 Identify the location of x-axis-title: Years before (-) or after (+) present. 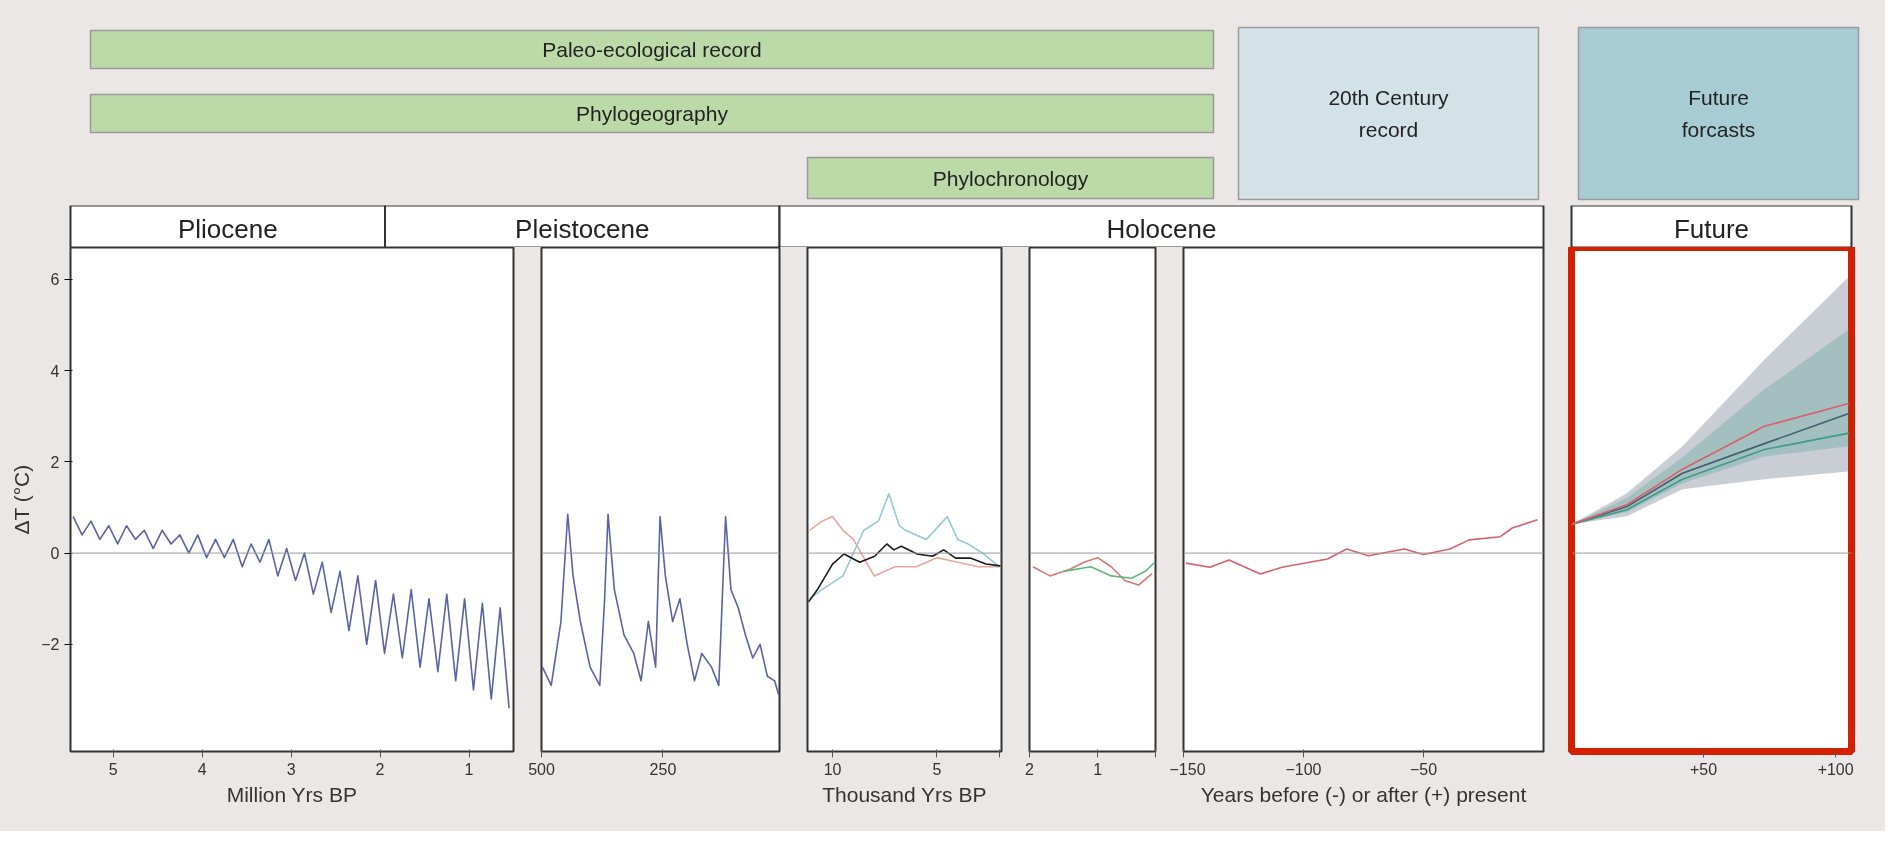
(1363, 794).